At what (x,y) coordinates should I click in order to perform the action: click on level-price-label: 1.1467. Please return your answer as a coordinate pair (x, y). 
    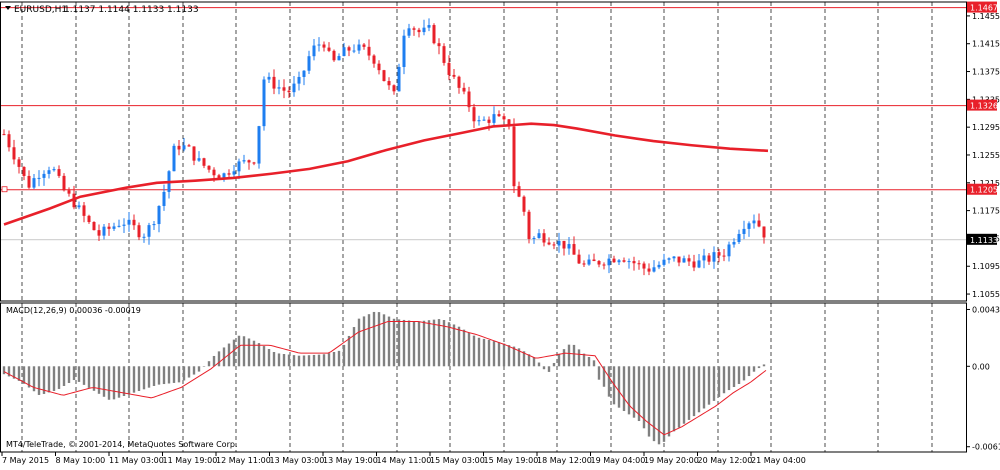
    Looking at the image, I should click on (984, 8).